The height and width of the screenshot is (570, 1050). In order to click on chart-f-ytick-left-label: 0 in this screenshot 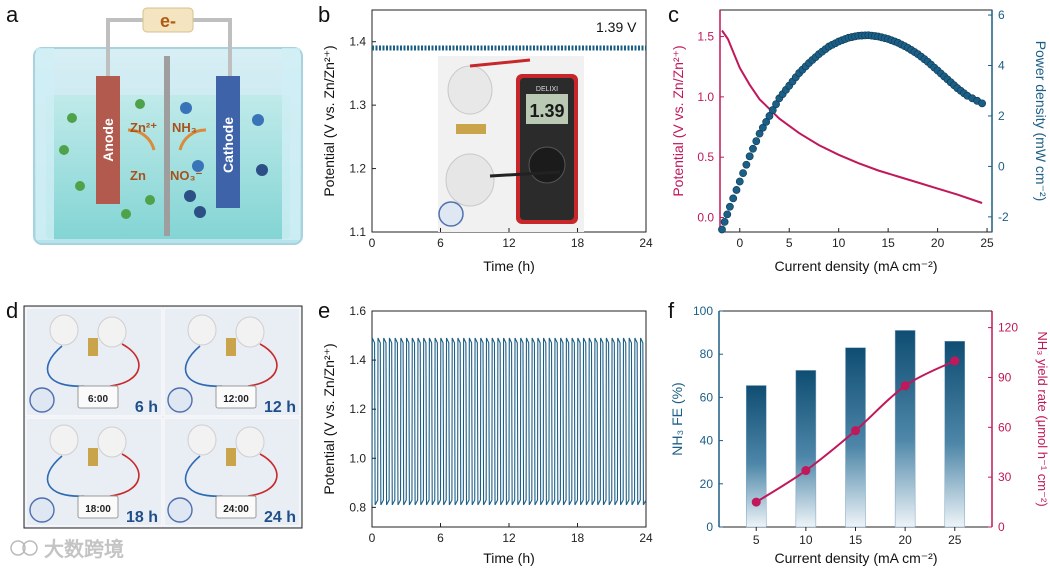, I will do `click(709, 527)`.